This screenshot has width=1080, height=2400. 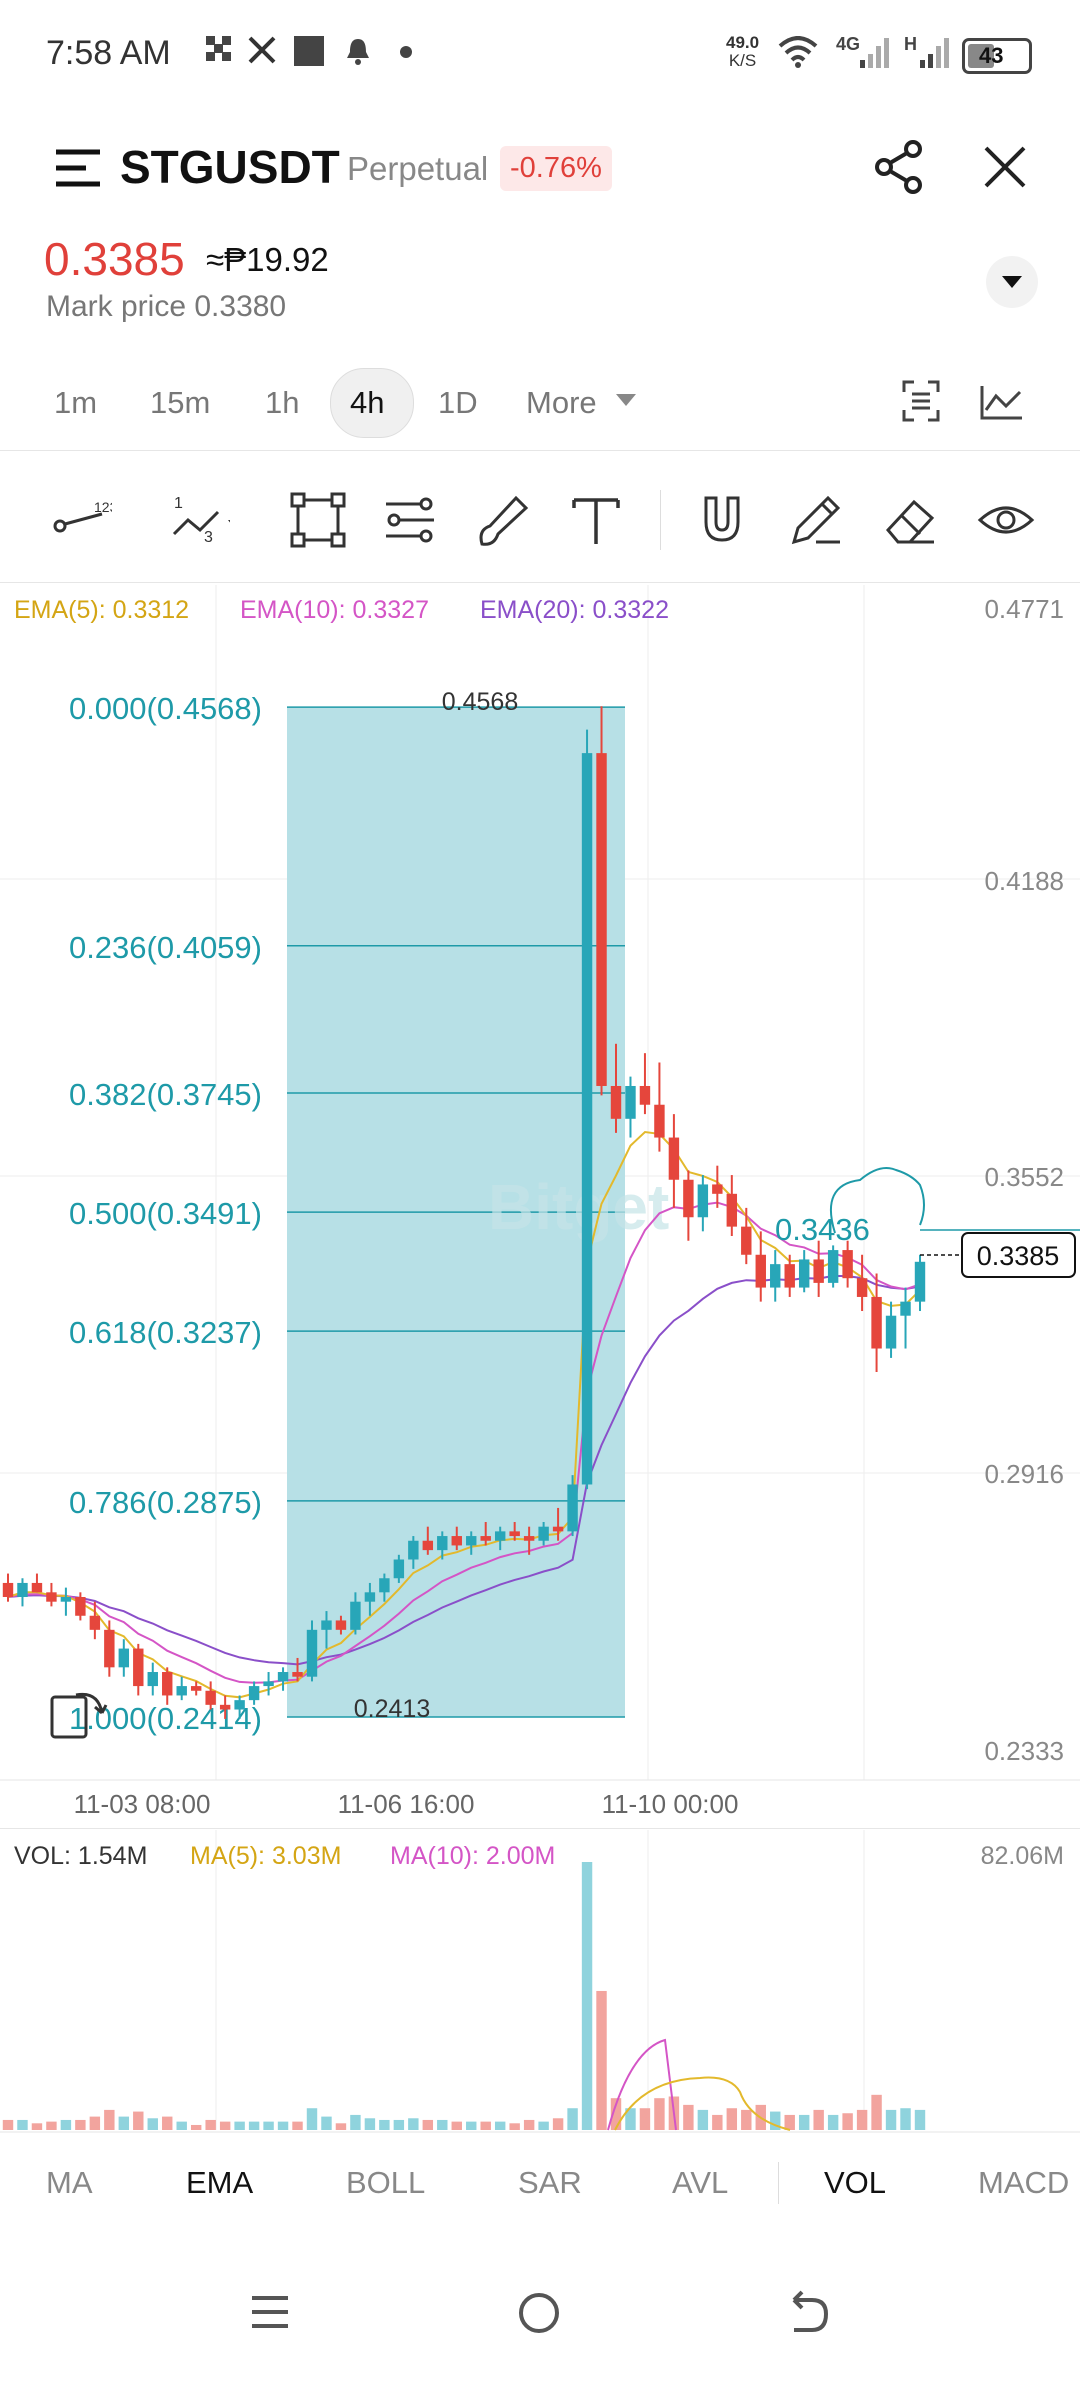 What do you see at coordinates (69, 2182) in the screenshot?
I see `indicator-ma: MA` at bounding box center [69, 2182].